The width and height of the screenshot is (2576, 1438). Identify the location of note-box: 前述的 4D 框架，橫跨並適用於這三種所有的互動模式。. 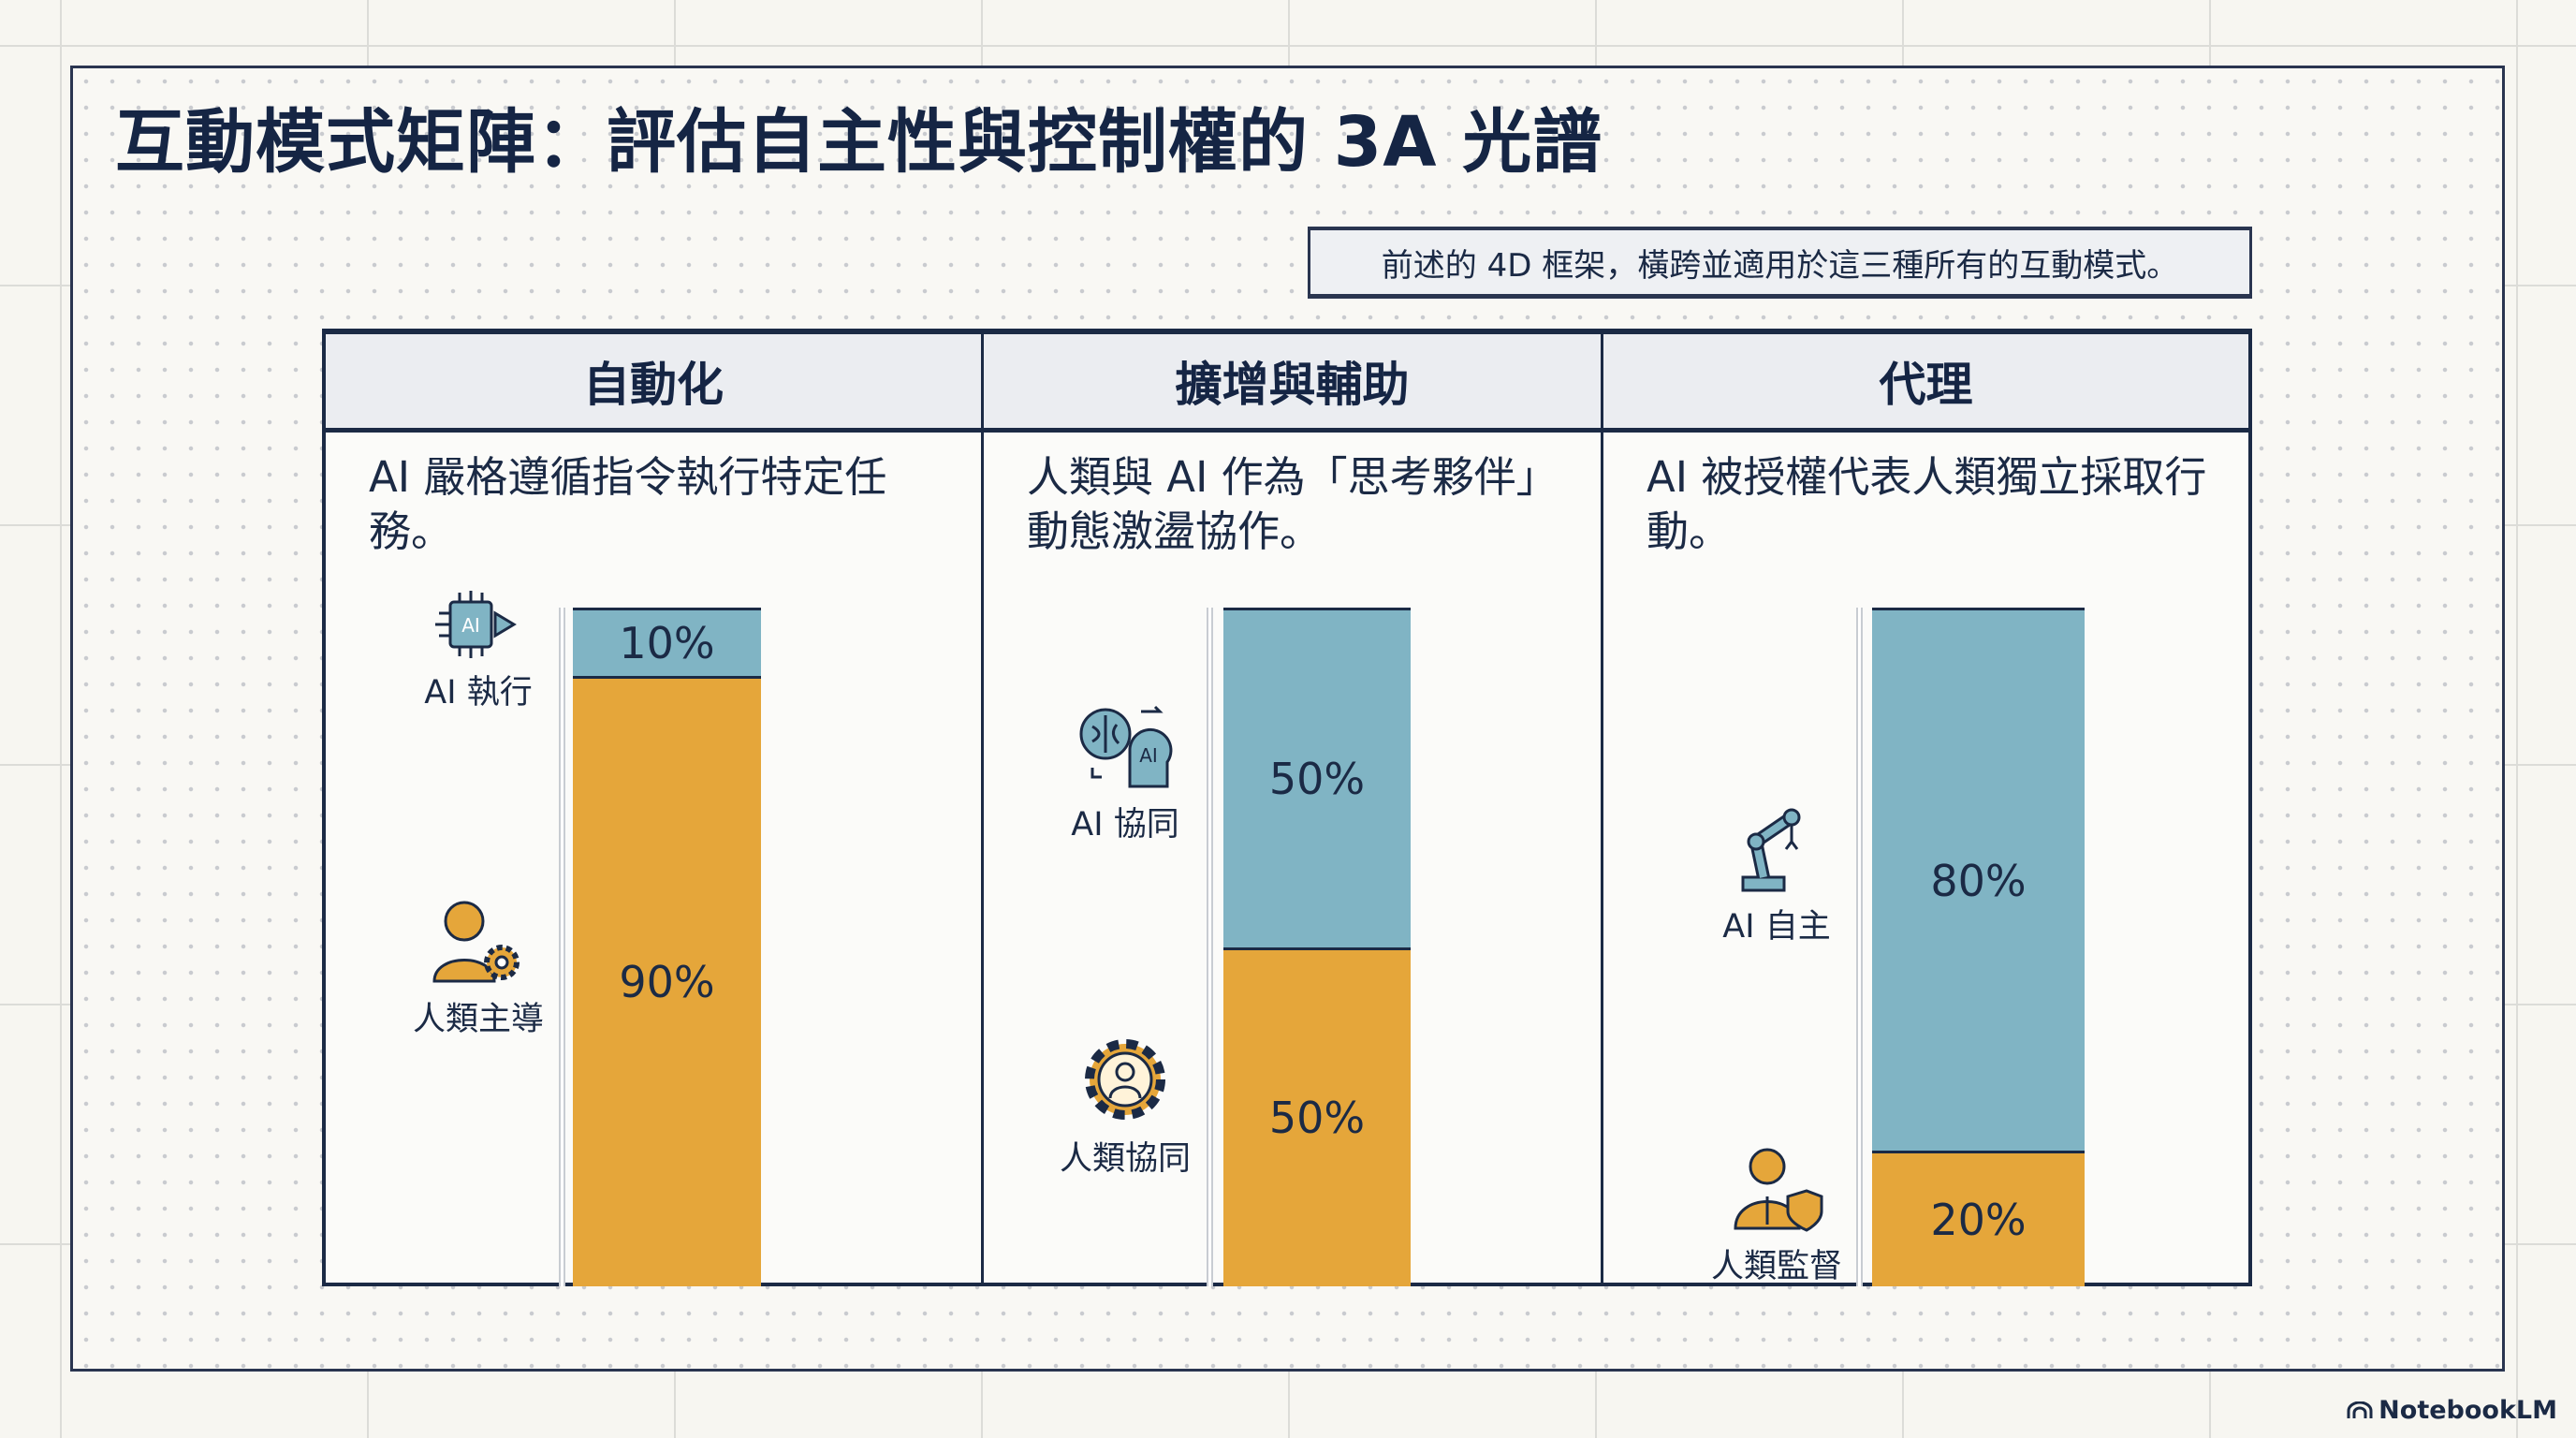
(1780, 263).